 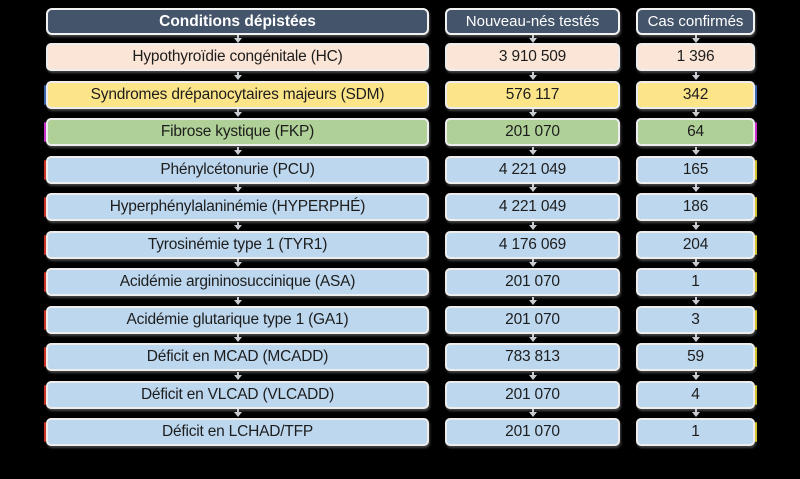 I want to click on confirmed-cell: 1 396, so click(x=695, y=57).